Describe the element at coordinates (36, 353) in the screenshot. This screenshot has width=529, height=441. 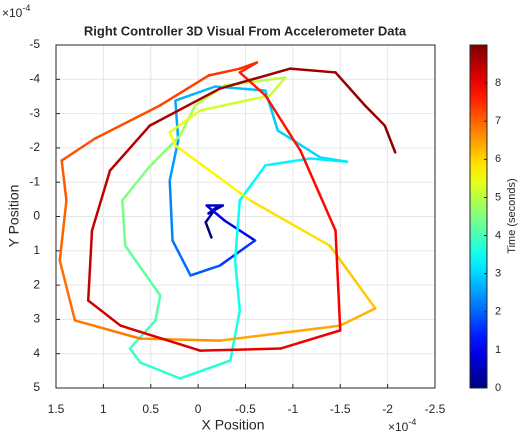
I see `y-tick-label: 4` at that location.